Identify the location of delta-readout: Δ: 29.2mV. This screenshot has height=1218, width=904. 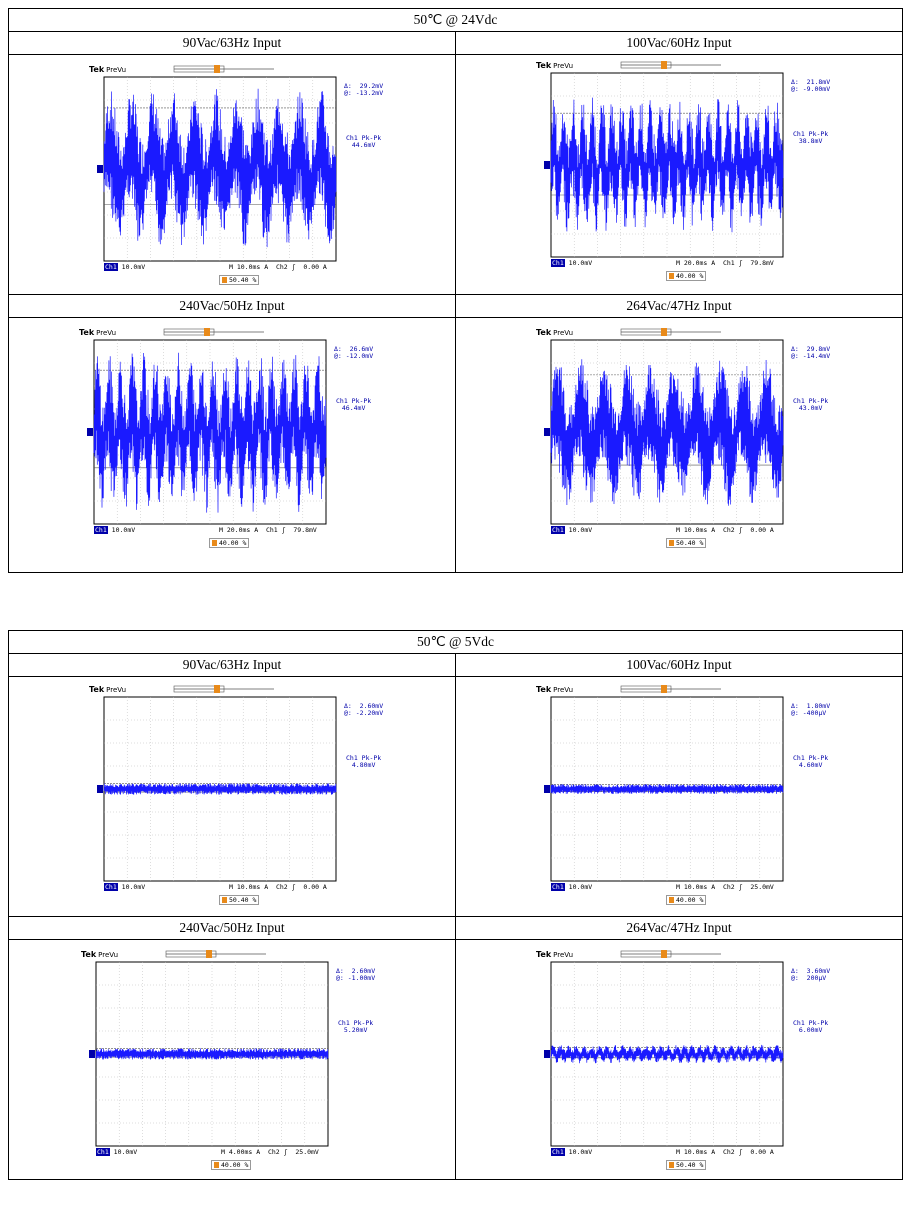
(364, 86).